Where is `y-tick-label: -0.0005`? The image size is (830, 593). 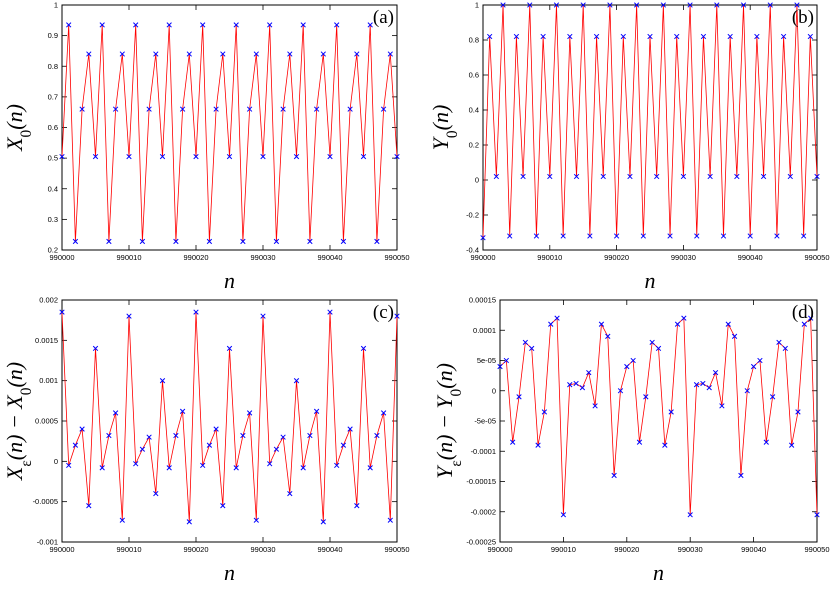 y-tick-label: -0.0005 is located at coordinates (45, 501).